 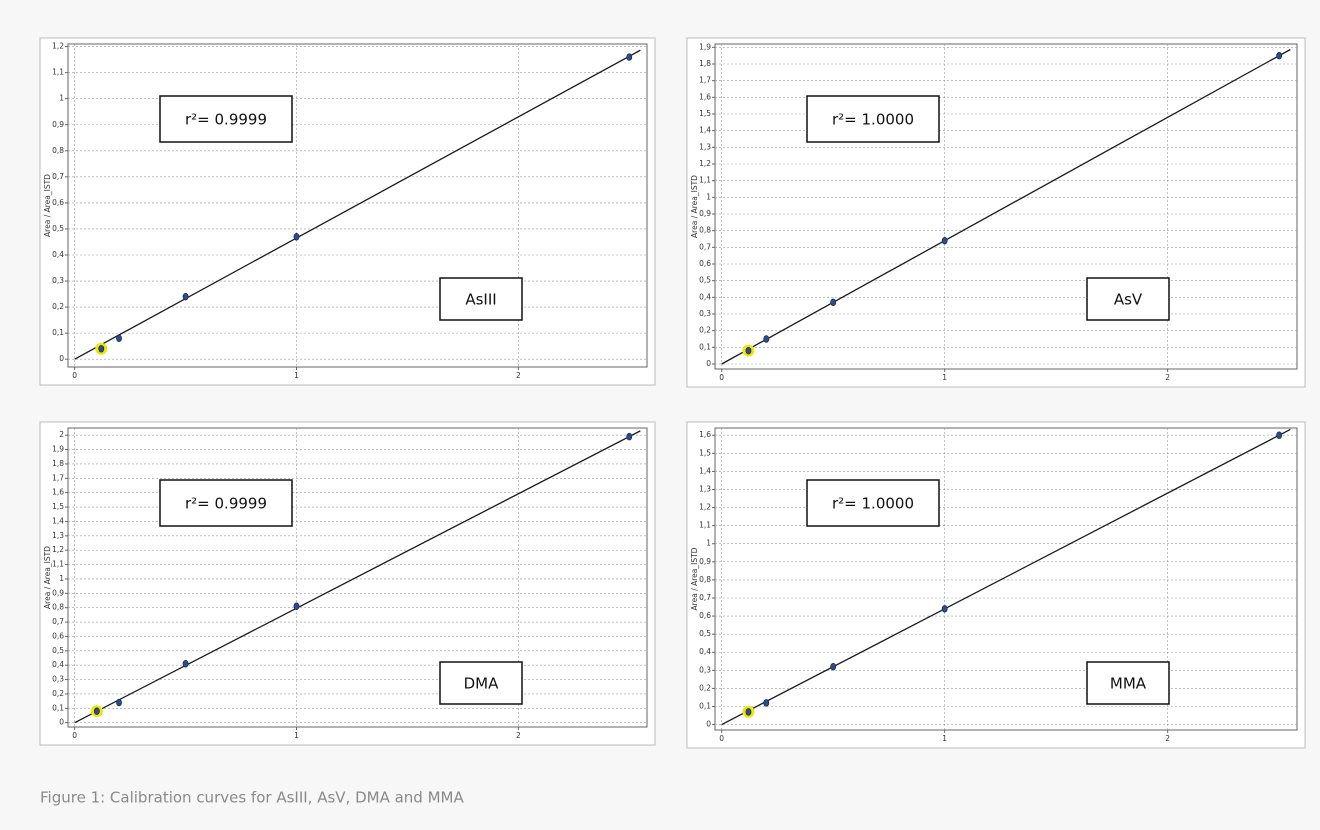 What do you see at coordinates (58, 549) in the screenshot?
I see `y-tick-label: 1,2` at bounding box center [58, 549].